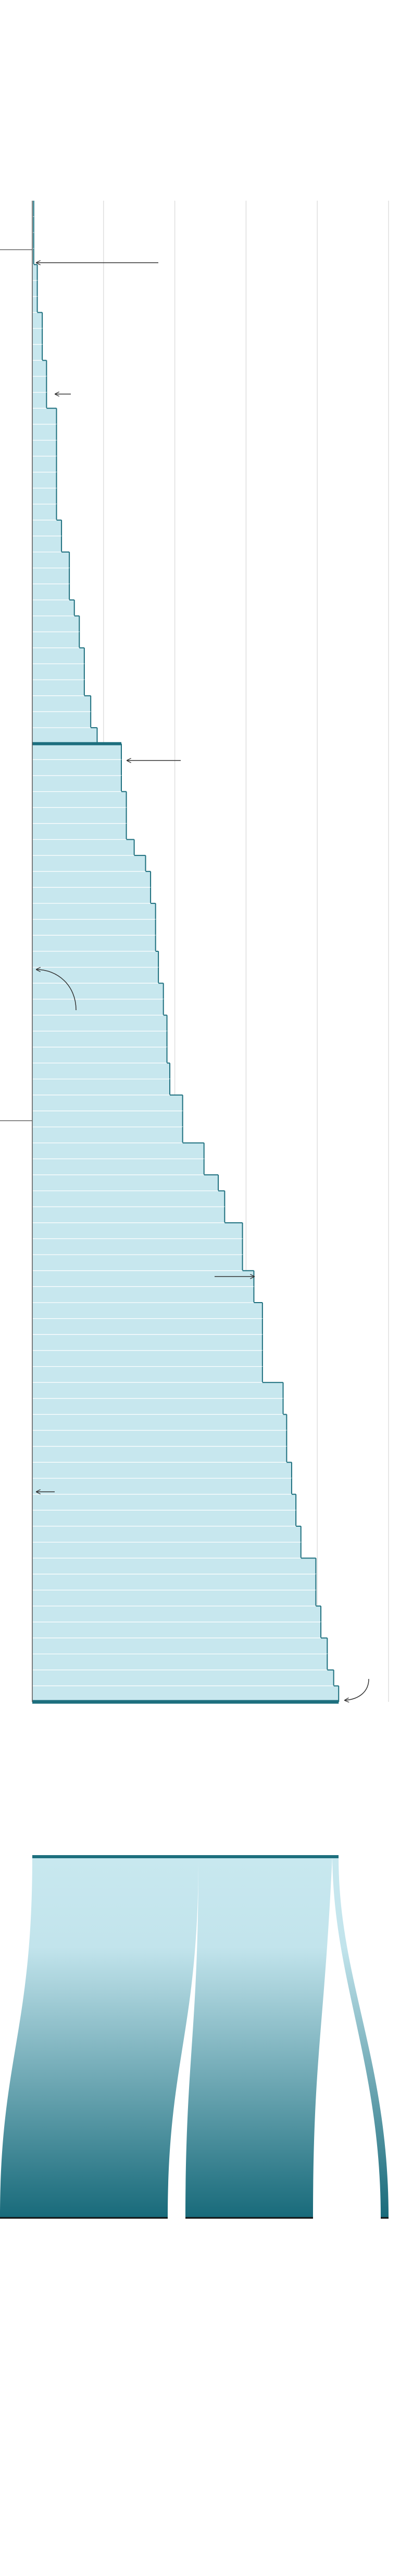 The image size is (400, 2576). I want to click on flow-diagram, so click(194, 2037).